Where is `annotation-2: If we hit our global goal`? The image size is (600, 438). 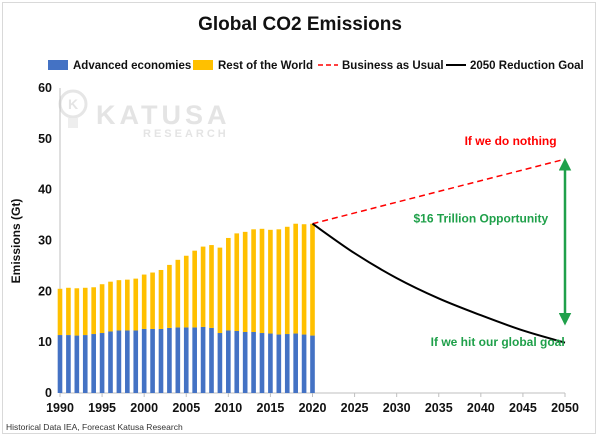
annotation-2: If we hit our global goal is located at coordinates (498, 342).